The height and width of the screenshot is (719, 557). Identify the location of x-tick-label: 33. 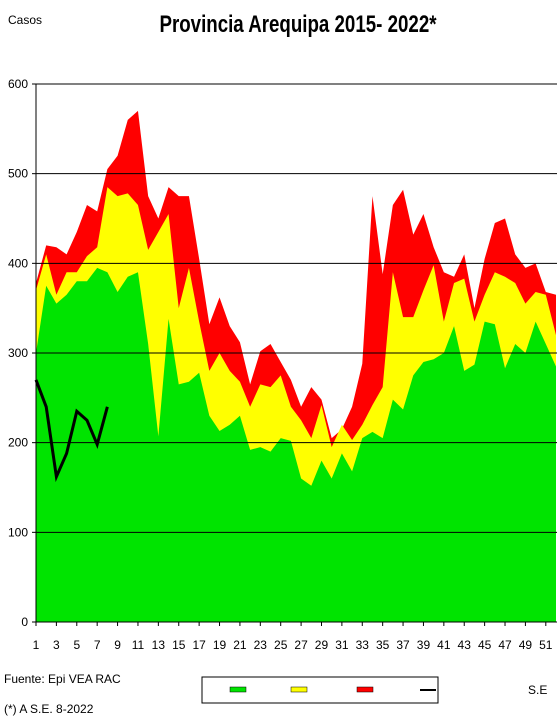
(363, 645).